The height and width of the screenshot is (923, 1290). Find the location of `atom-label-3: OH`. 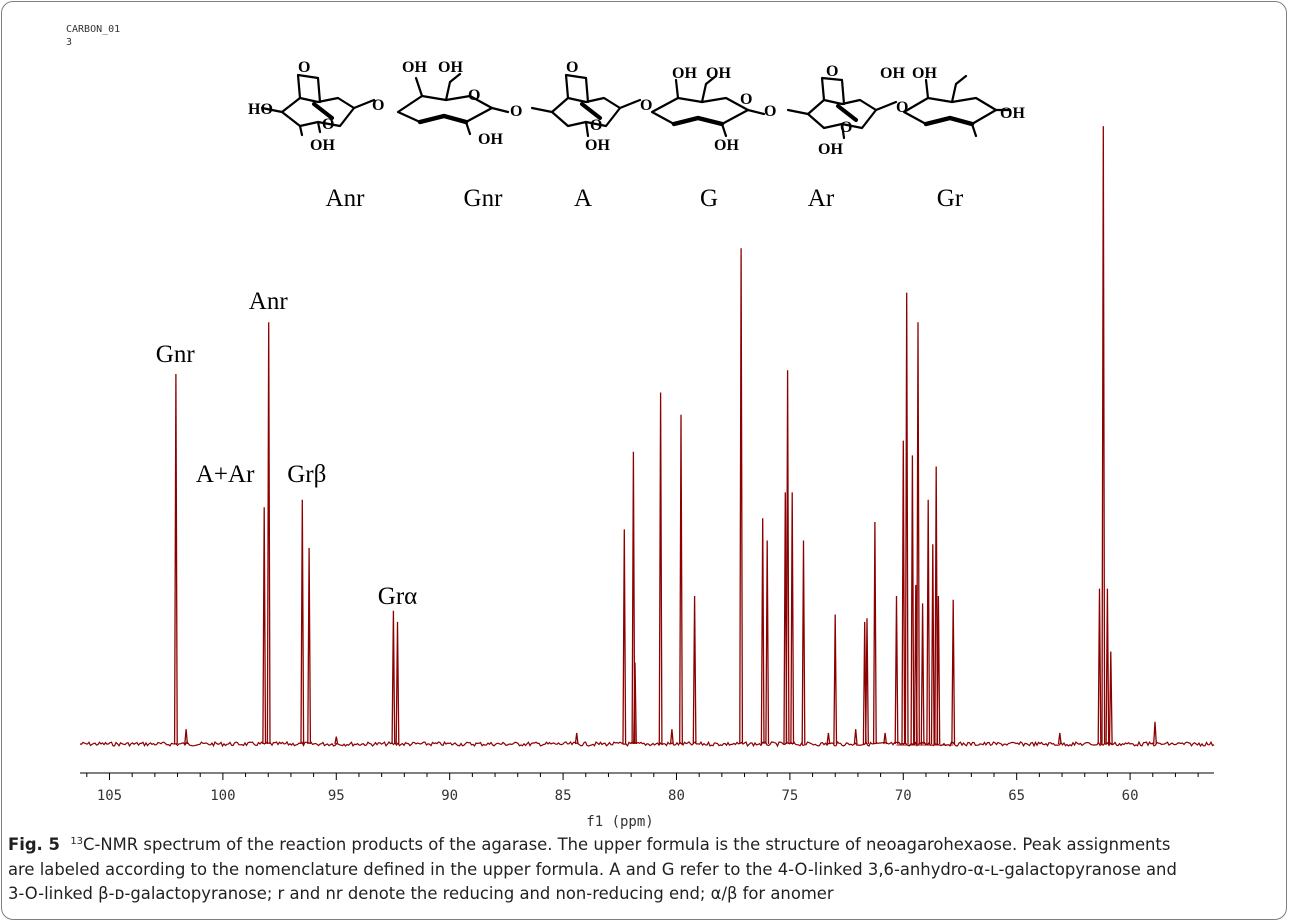

atom-label-3: OH is located at coordinates (322, 145).